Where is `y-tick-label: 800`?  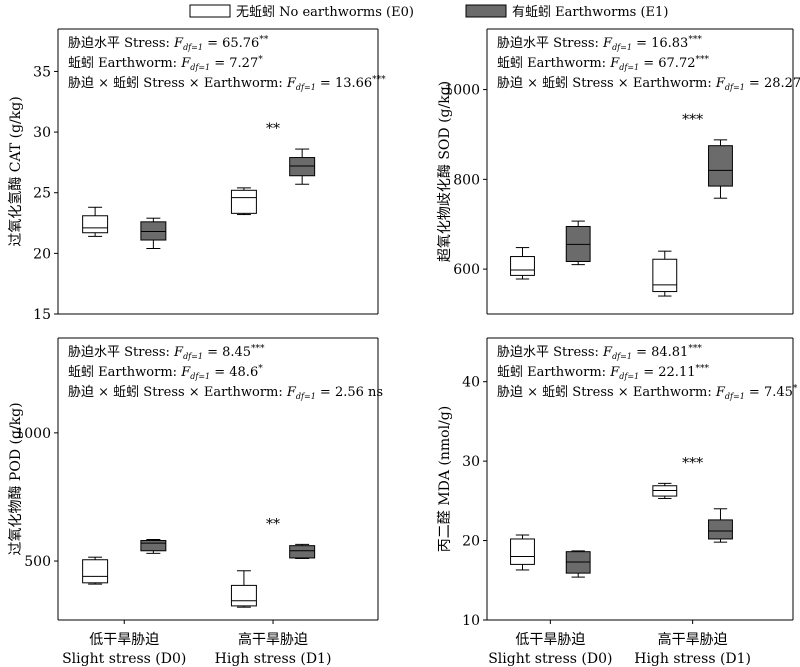
y-tick-label: 800 is located at coordinates (466, 180).